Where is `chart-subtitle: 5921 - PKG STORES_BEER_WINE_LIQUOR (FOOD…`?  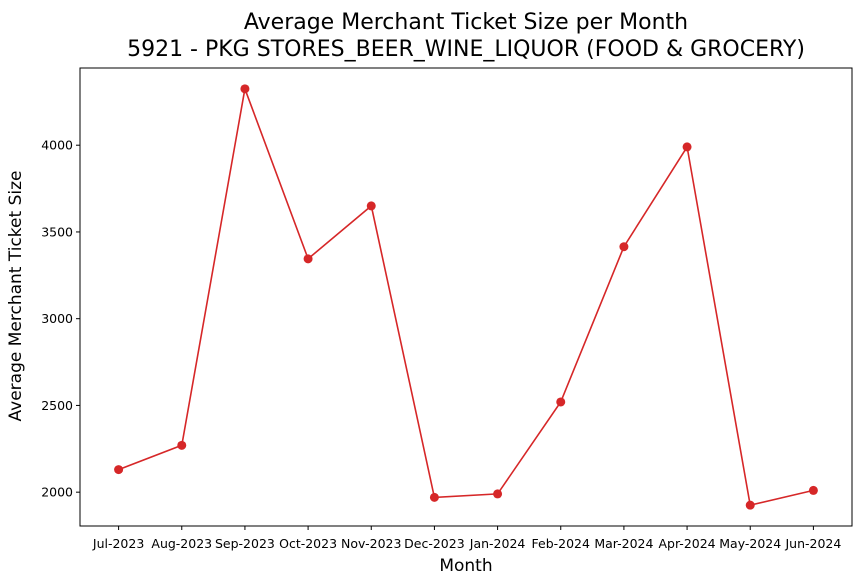
chart-subtitle: 5921 - PKG STORES_BEER_WINE_LIQUOR (FOOD… is located at coordinates (466, 49).